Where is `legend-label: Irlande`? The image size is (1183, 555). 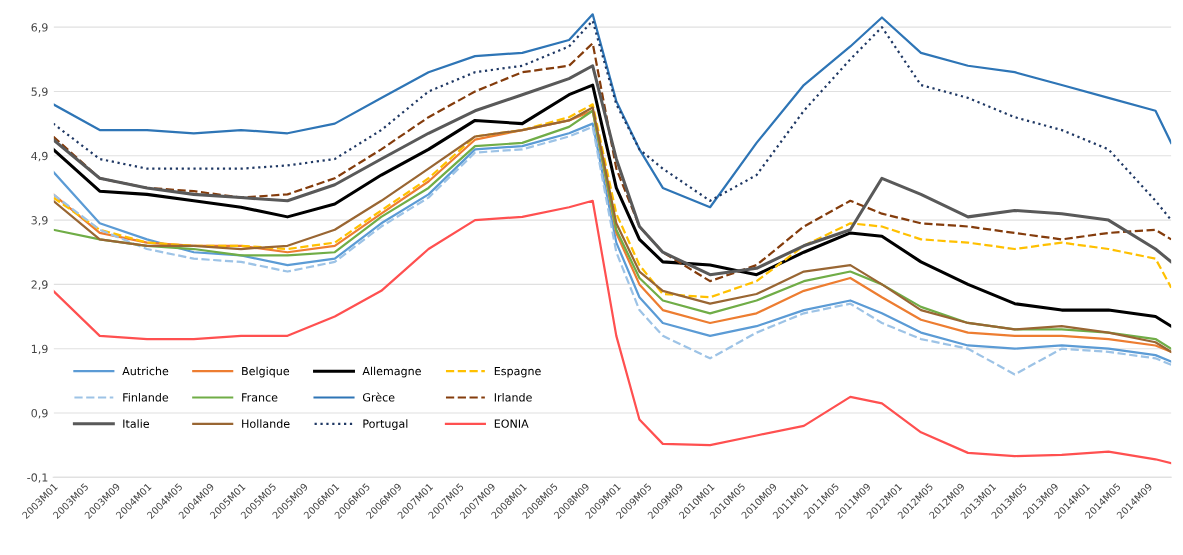
legend-label: Irlande is located at coordinates (513, 397).